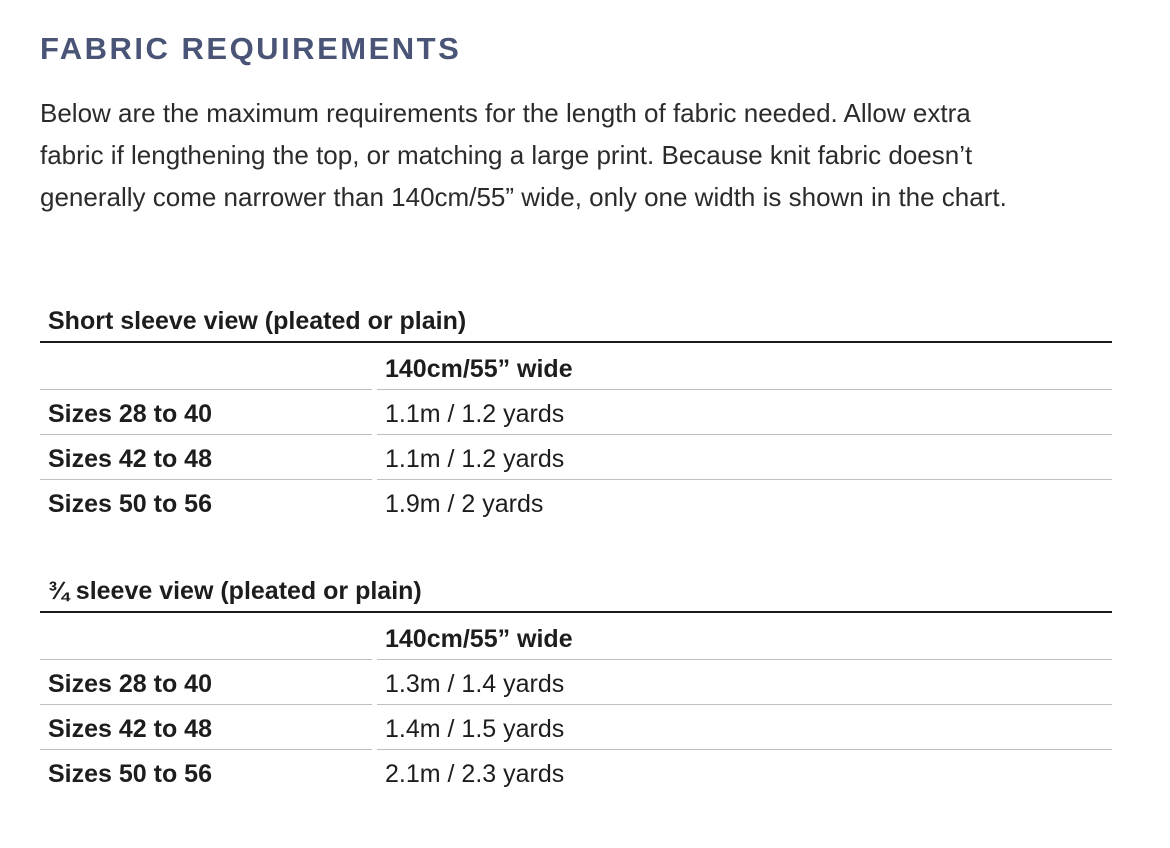  Describe the element at coordinates (251, 48) in the screenshot. I see `page-title: FABRIC REQUIREMENTS` at that location.